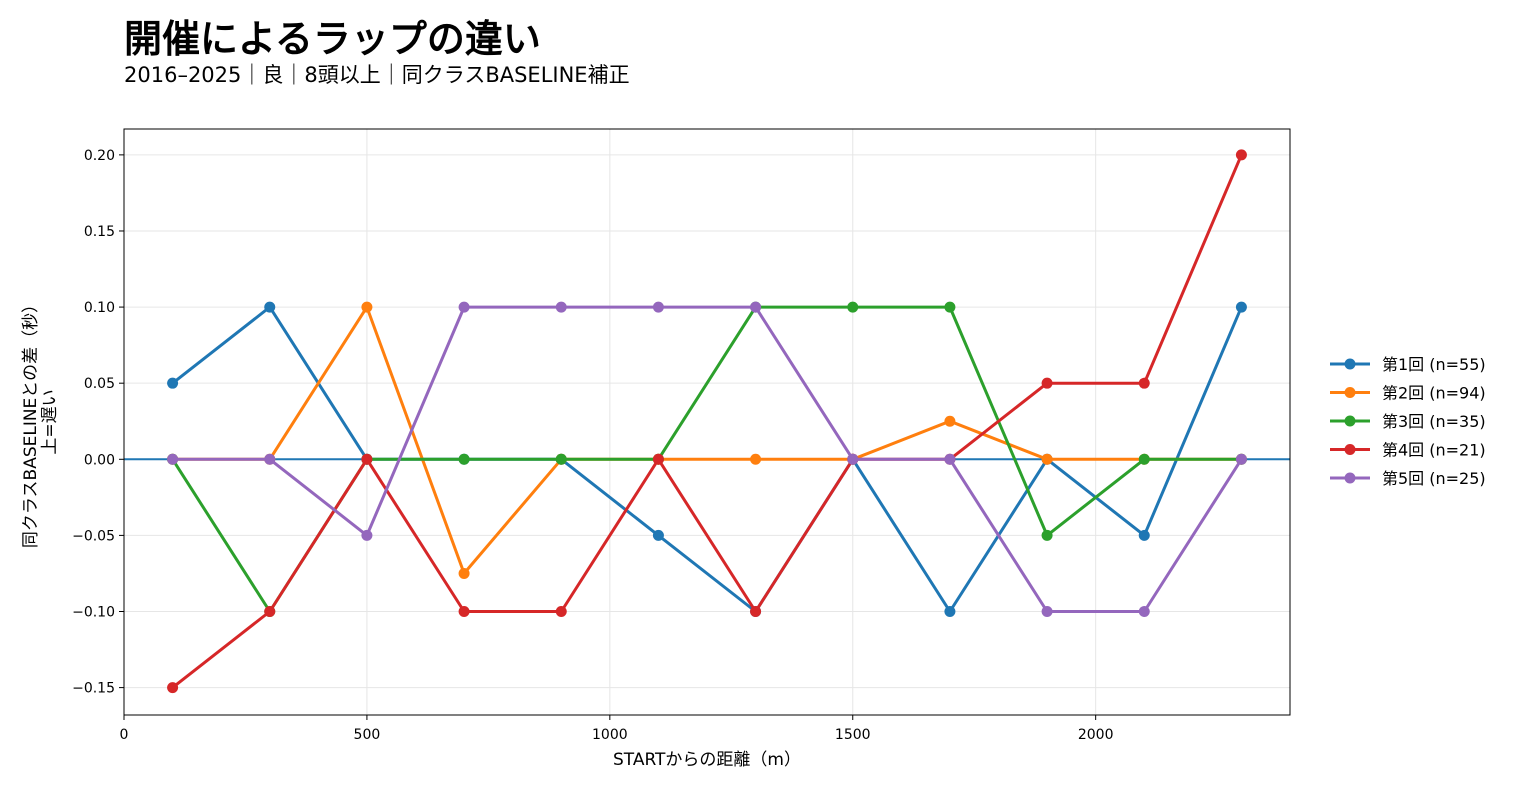 This screenshot has height=789, width=1515. I want to click on legend-label: 第4回 (n=21), so click(1434, 450).